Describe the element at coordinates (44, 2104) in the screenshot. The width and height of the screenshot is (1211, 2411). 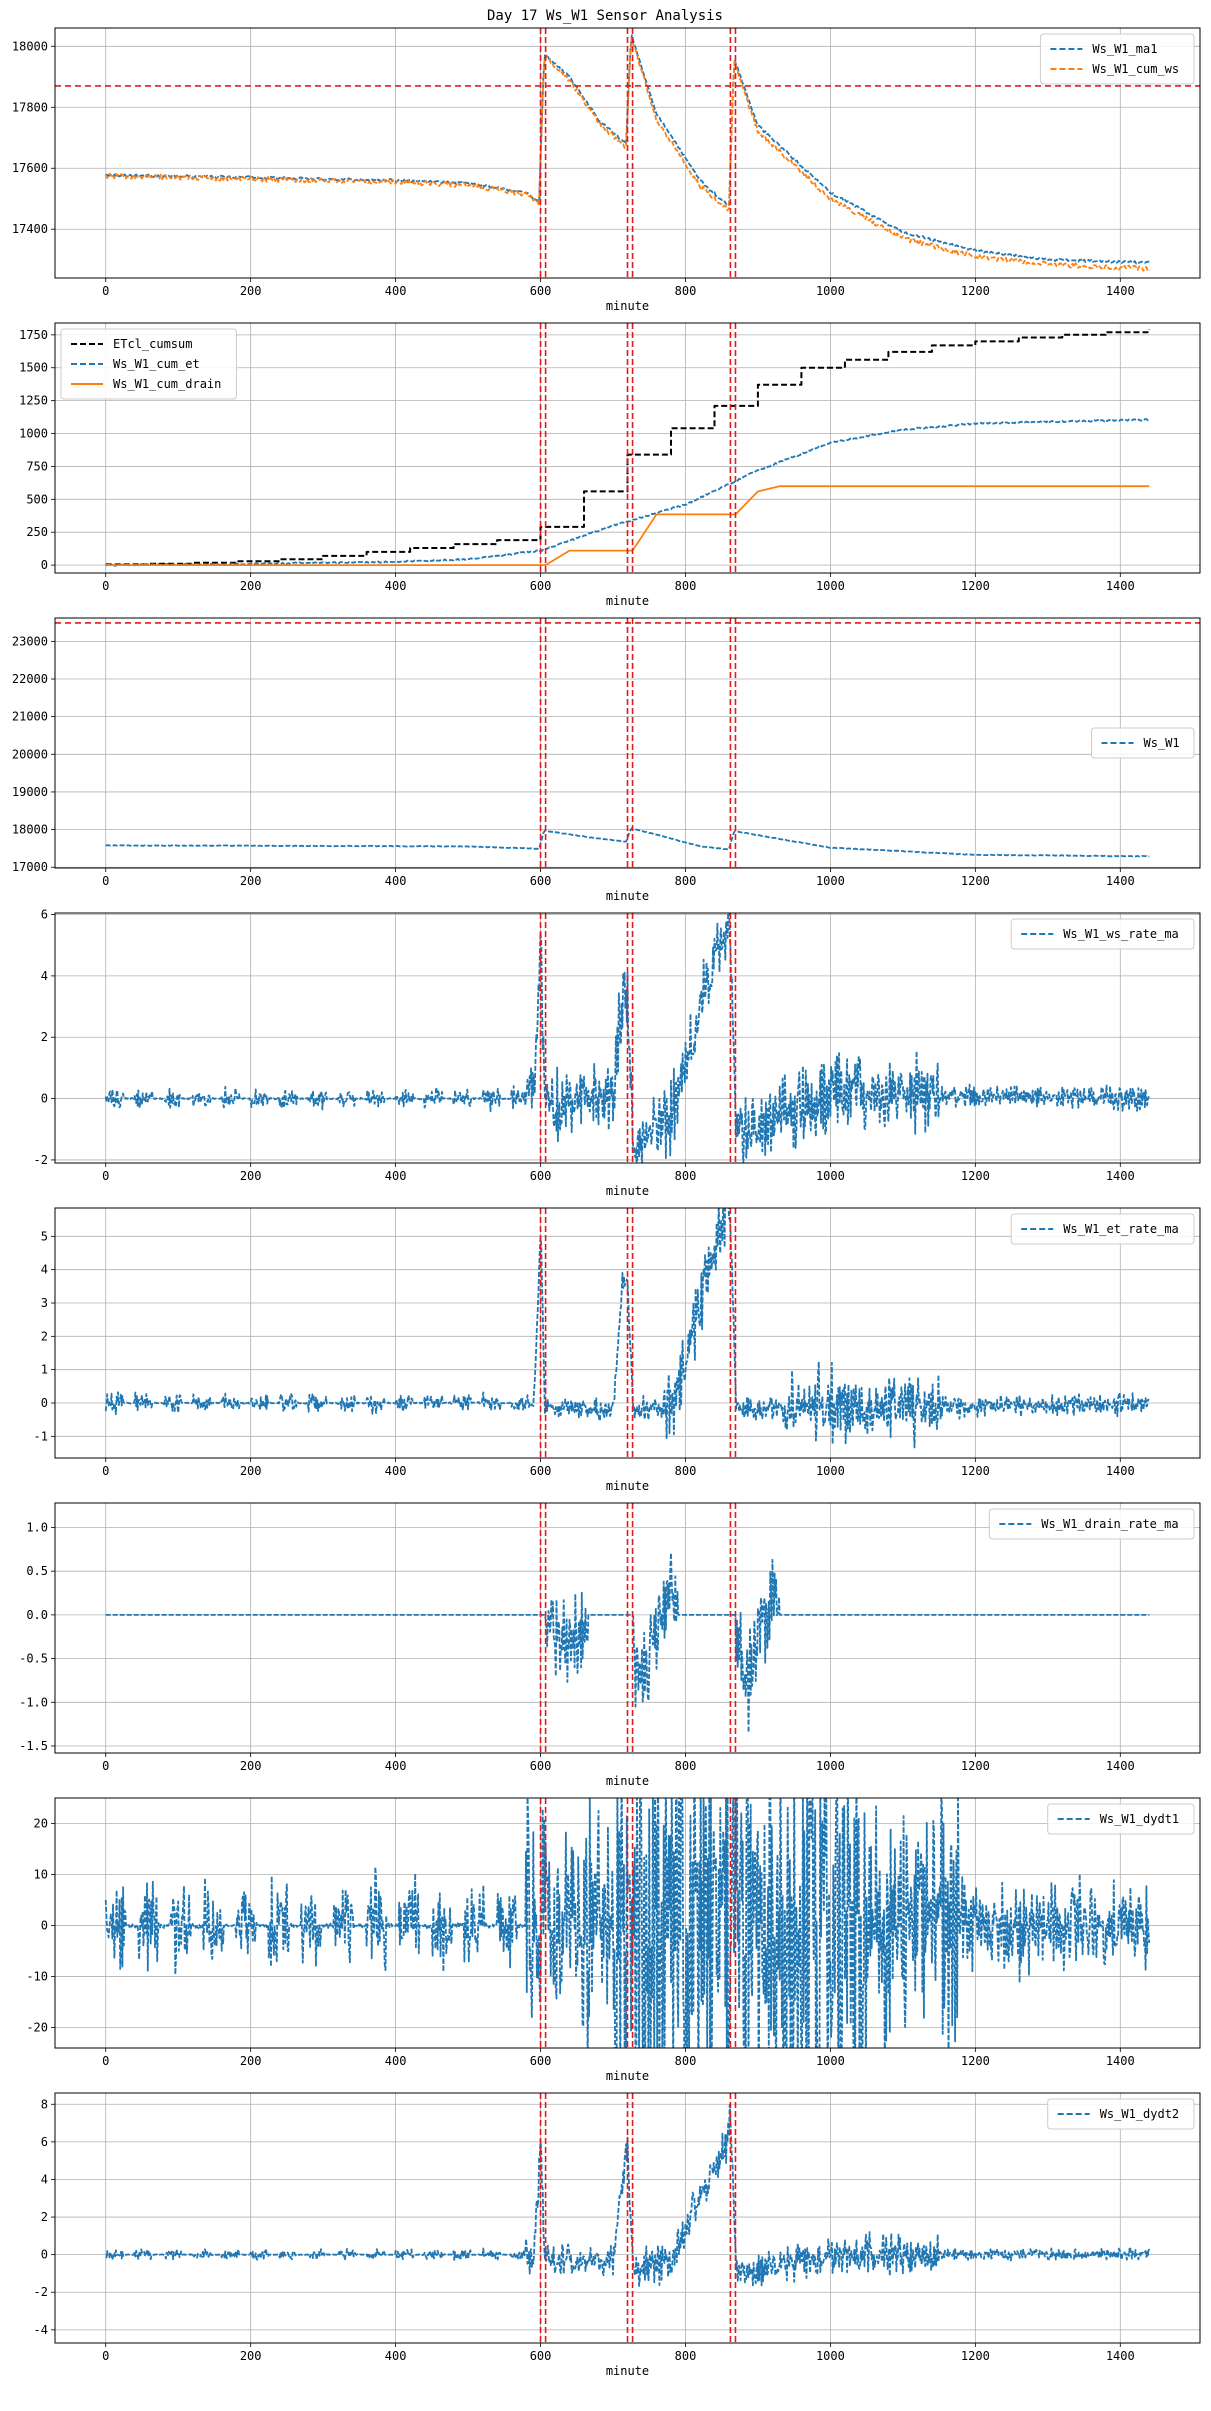
I see `y-tick-label: 8` at that location.